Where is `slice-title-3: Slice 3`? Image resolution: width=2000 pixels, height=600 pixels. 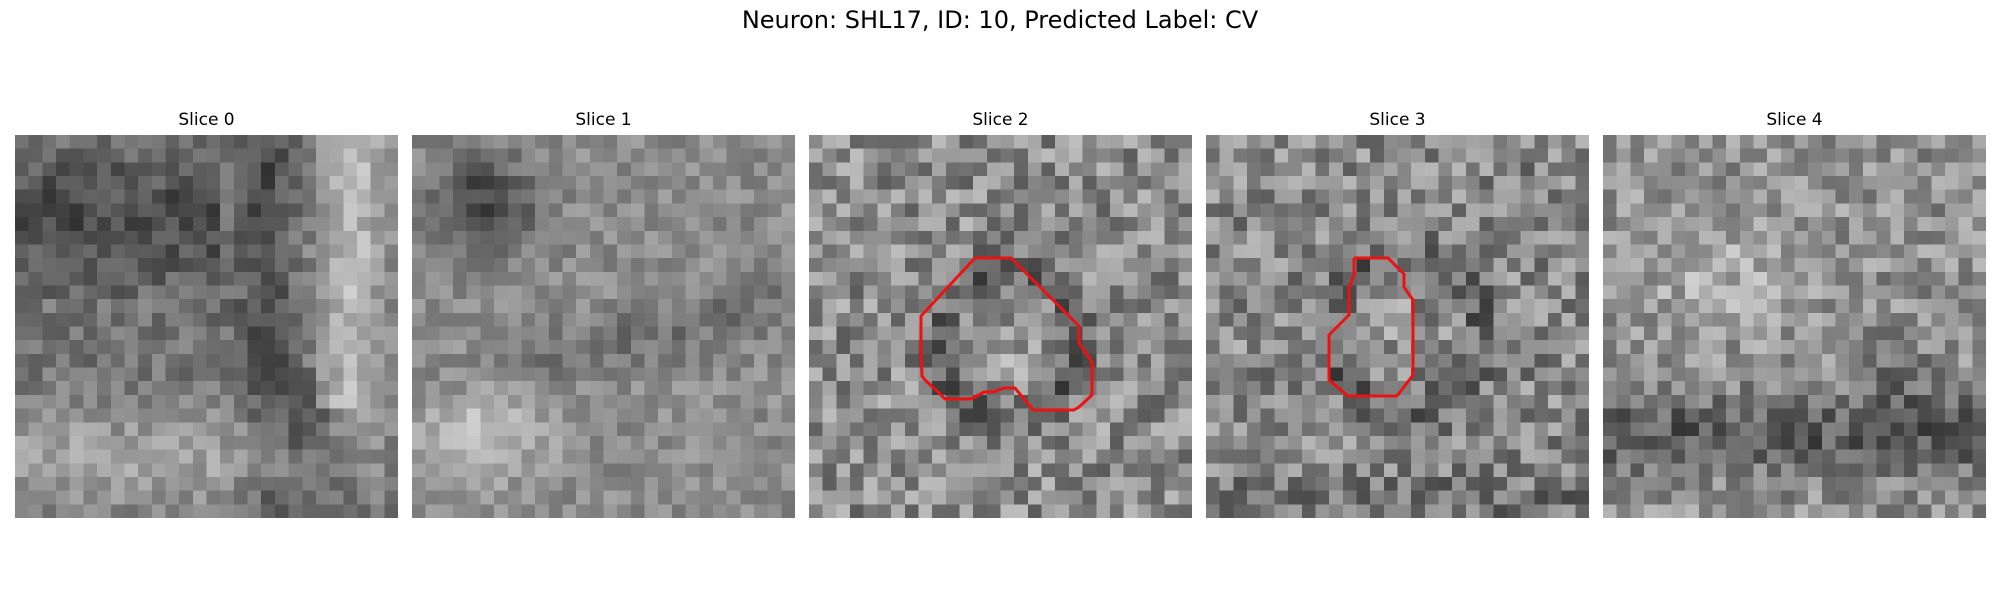 slice-title-3: Slice 3 is located at coordinates (1397, 120).